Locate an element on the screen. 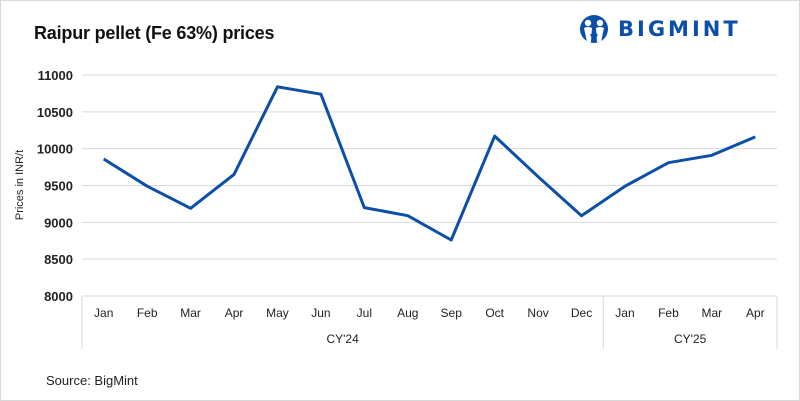  y-tick-label: 9500 is located at coordinates (58, 186).